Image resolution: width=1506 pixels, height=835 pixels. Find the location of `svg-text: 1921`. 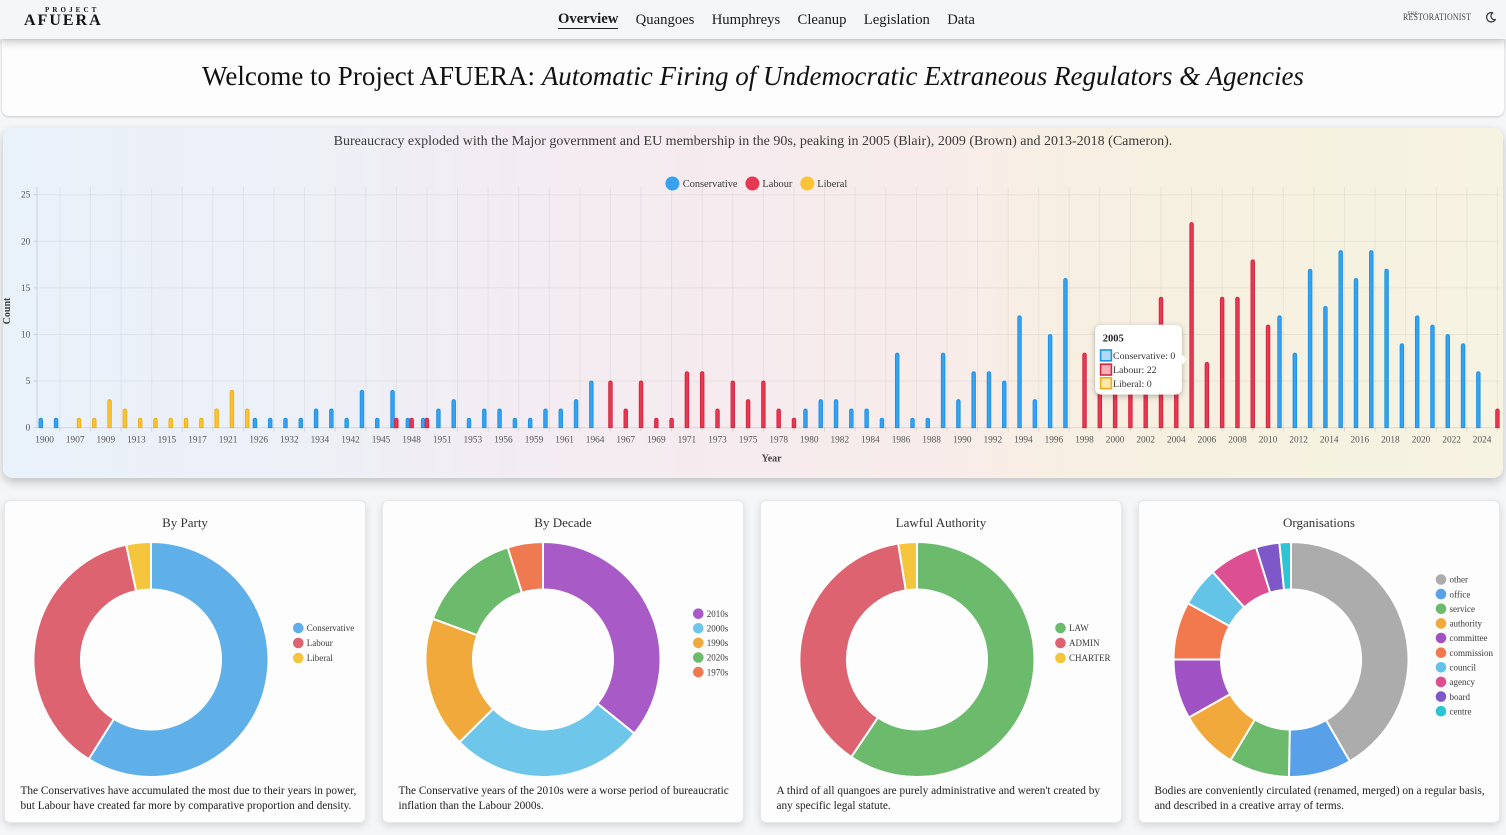

svg-text: 1921 is located at coordinates (228, 441).